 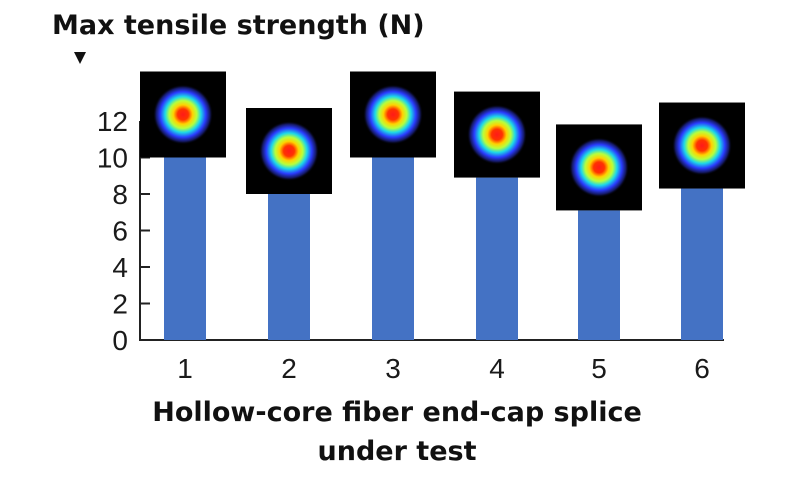 What do you see at coordinates (185, 368) in the screenshot?
I see `x-tick-label: 1` at bounding box center [185, 368].